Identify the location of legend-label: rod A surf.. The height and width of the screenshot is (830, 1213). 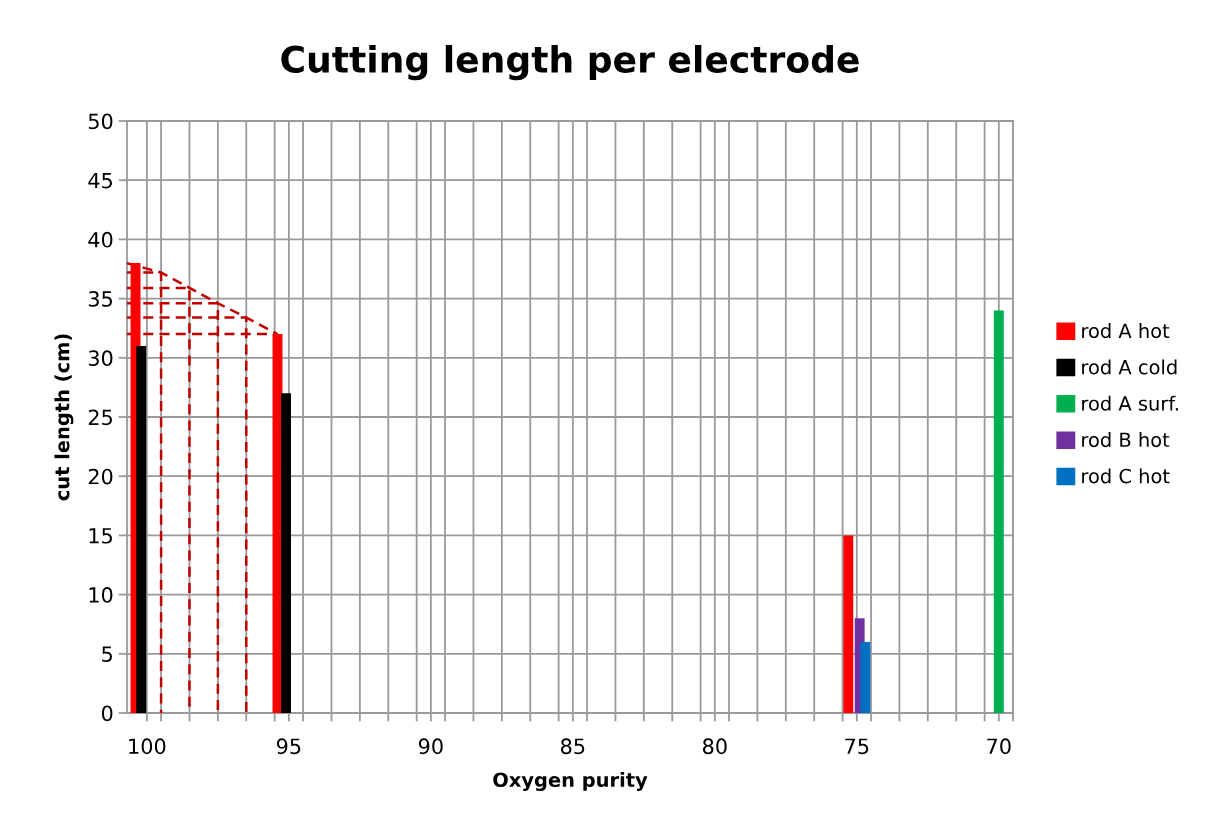
(1130, 403).